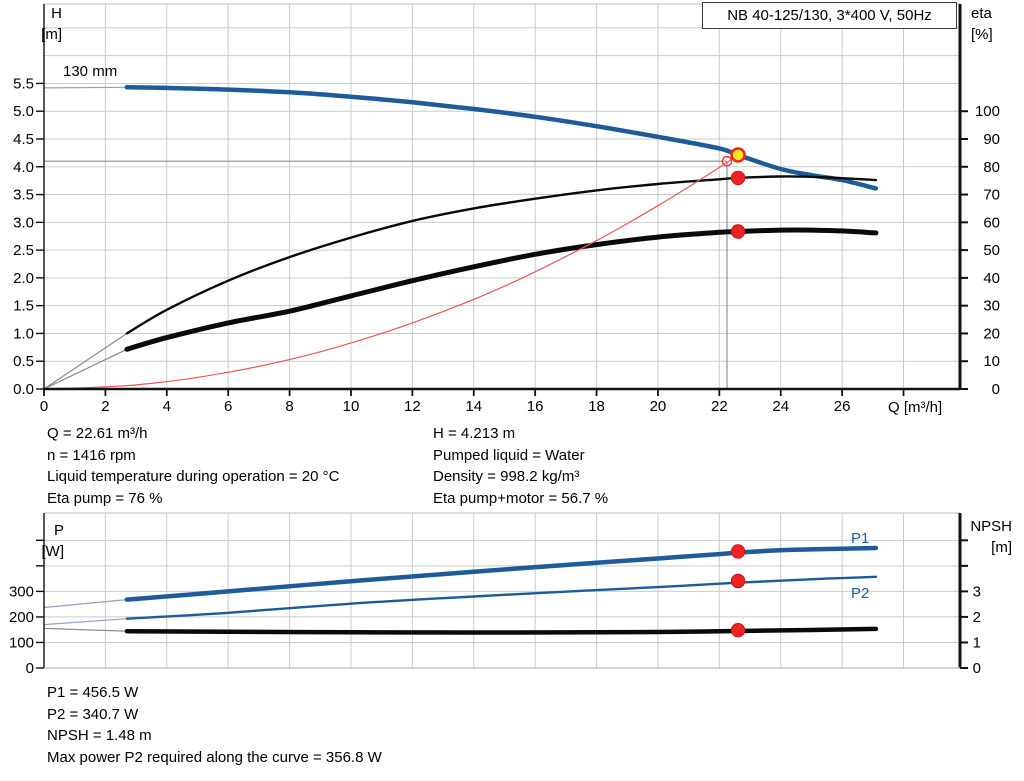 The image size is (1024, 781). I want to click on requested-duty-marker, so click(727, 161).